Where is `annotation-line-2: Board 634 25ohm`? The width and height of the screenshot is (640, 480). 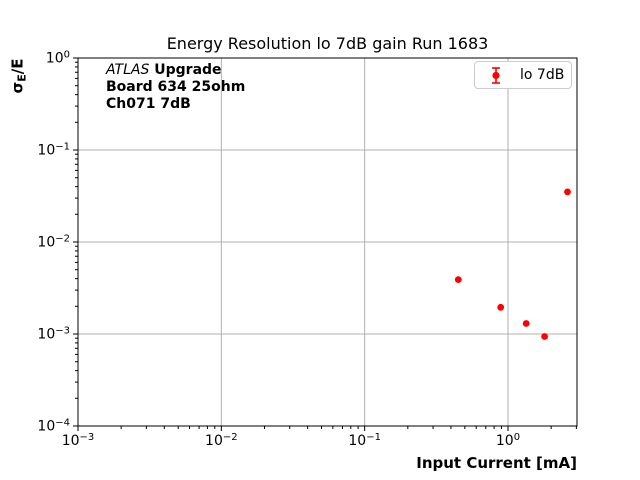
annotation-line-2: Board 634 25ohm is located at coordinates (176, 87).